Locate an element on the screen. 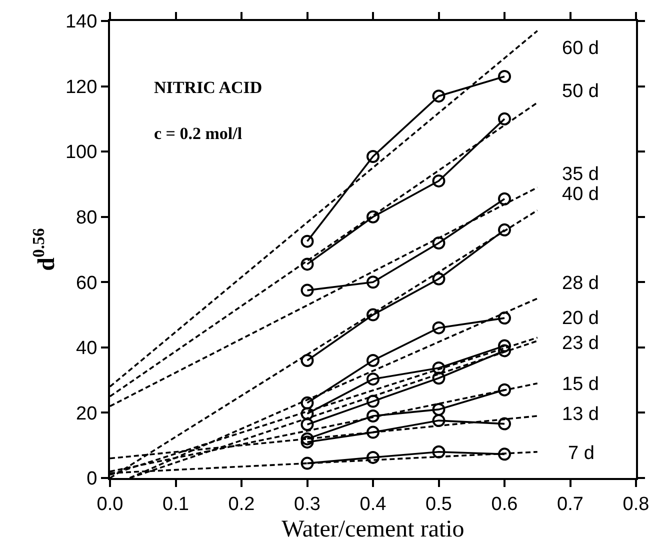  annotation: 35 d is located at coordinates (580, 174).